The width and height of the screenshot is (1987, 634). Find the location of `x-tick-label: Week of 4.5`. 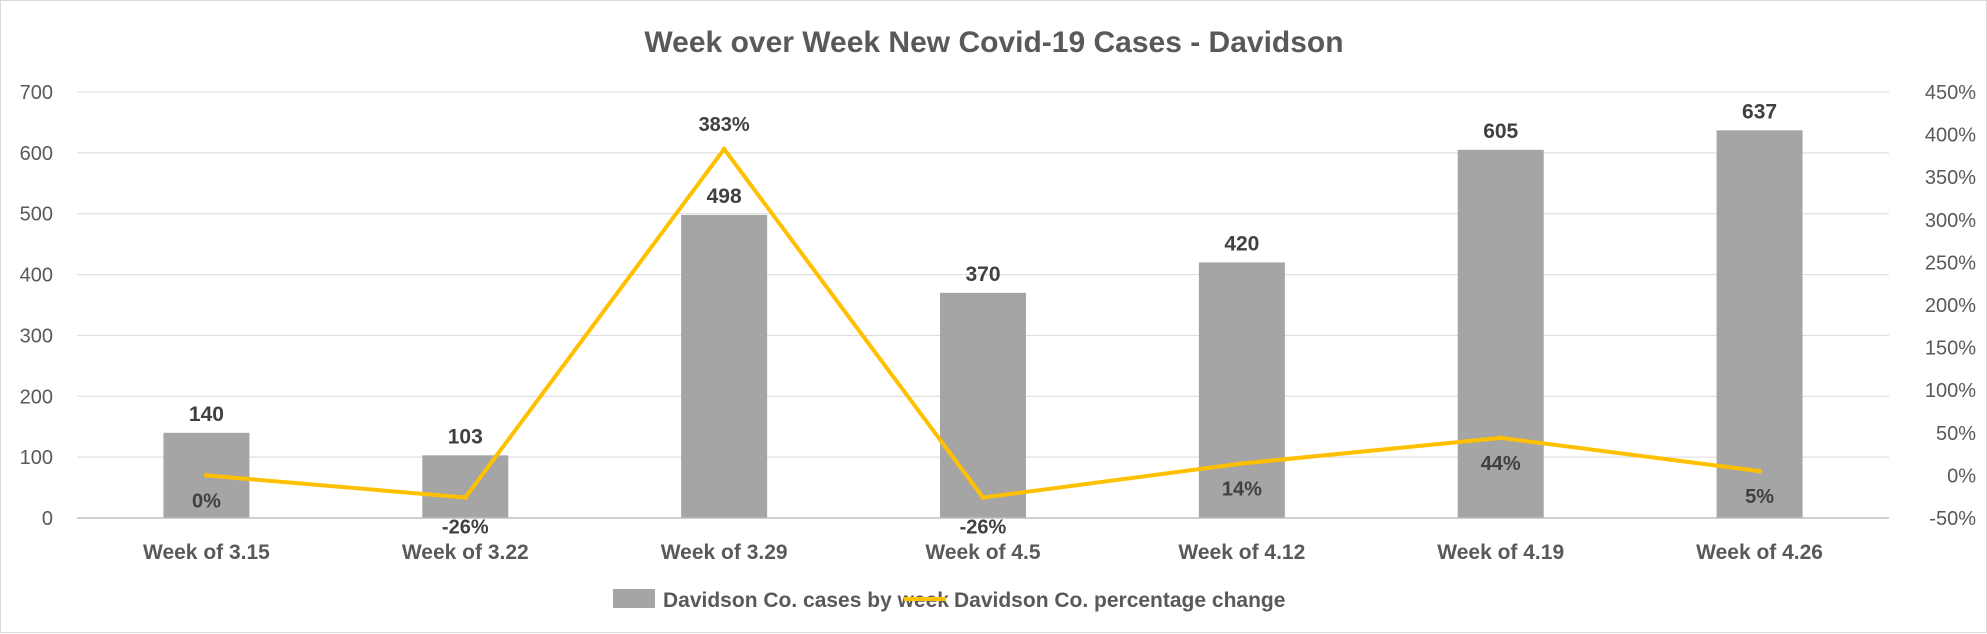

x-tick-label: Week of 4.5 is located at coordinates (982, 552).